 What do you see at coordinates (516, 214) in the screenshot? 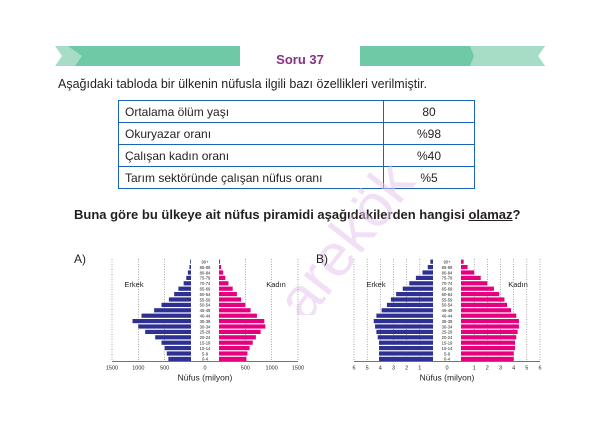
I see `question-end: ?` at bounding box center [516, 214].